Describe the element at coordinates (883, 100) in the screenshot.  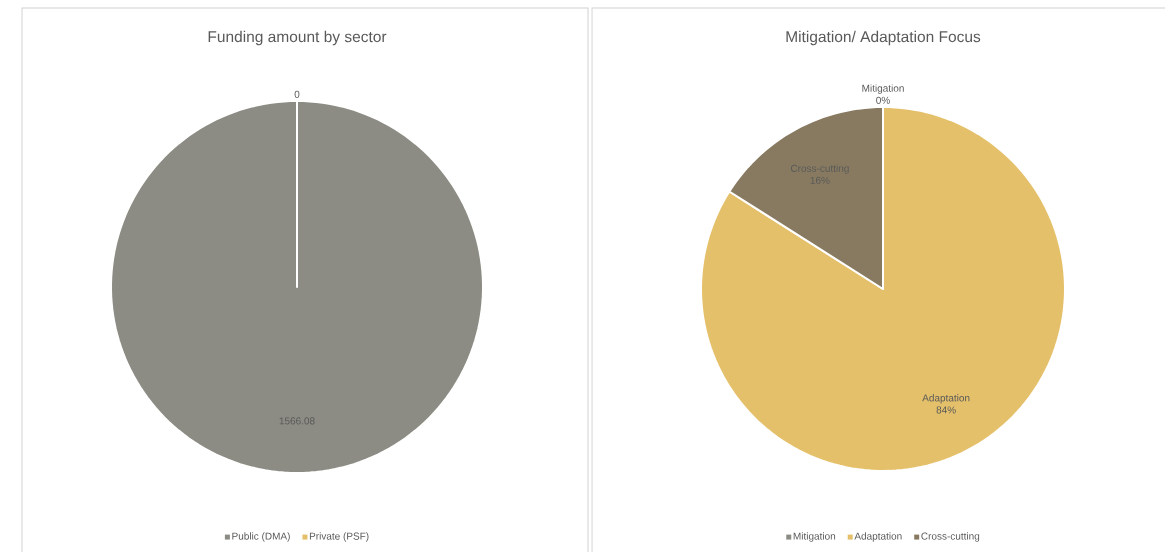
I see `text: 0%` at that location.